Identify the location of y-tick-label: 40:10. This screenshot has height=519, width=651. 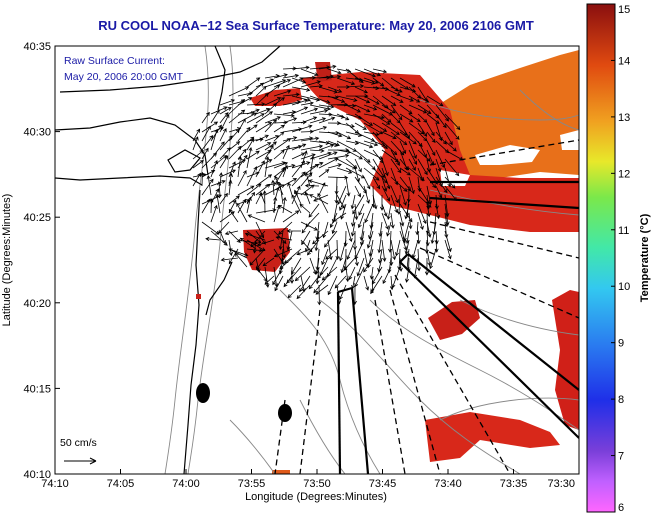
(37, 475).